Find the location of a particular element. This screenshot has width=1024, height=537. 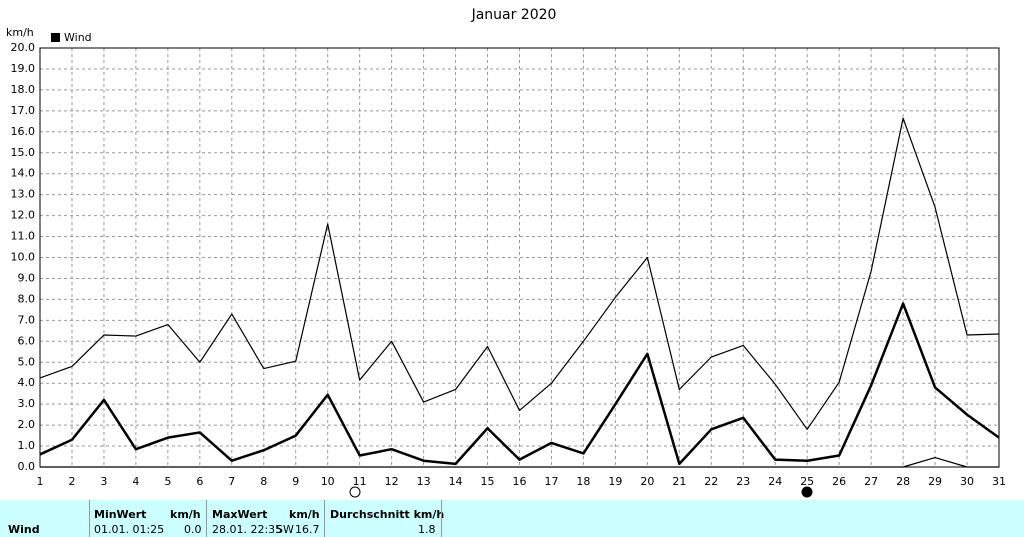

x-tick-label: 6 is located at coordinates (199, 481).